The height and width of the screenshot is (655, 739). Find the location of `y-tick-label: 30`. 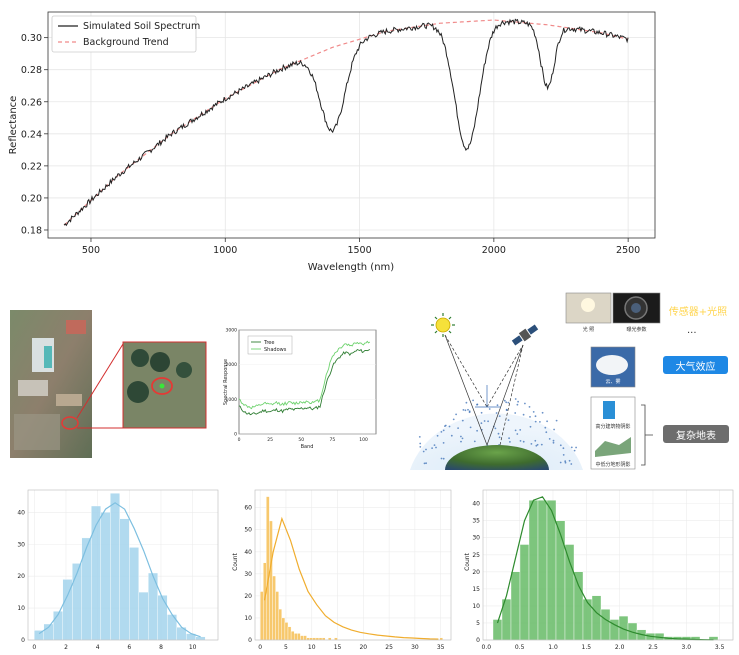

y-tick-label: 30 is located at coordinates (476, 538).